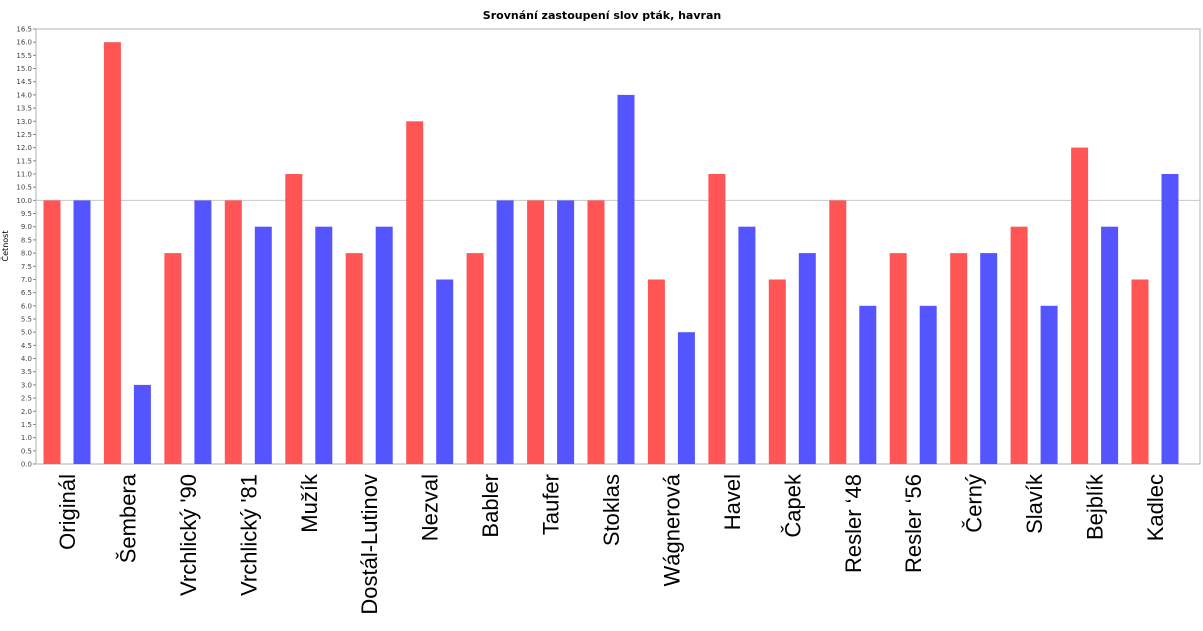  I want to click on y-tick-label: 12.5, so click(24, 135).